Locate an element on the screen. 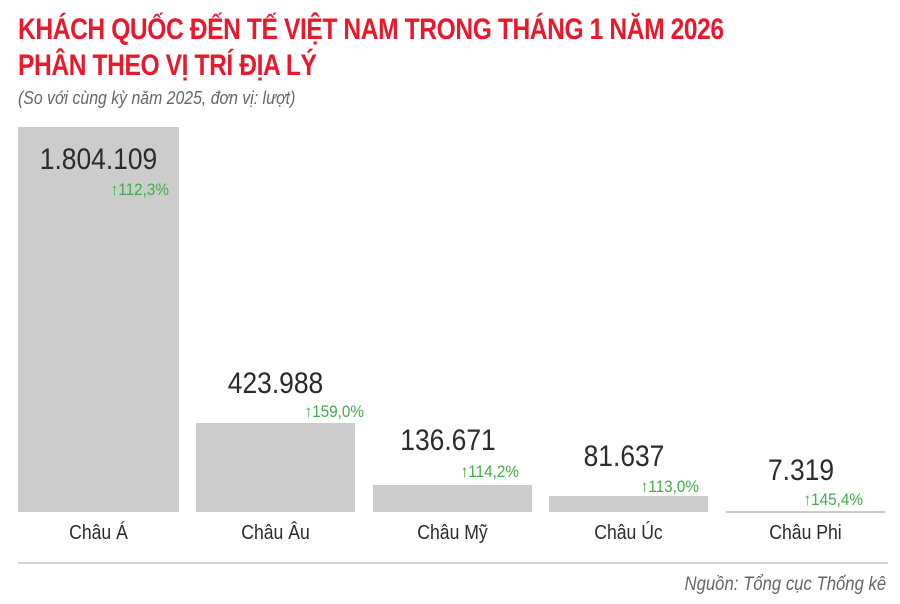 Image resolution: width=900 pixels, height=604 pixels. change-label-chau-my: ↑114,2% is located at coordinates (489, 471).